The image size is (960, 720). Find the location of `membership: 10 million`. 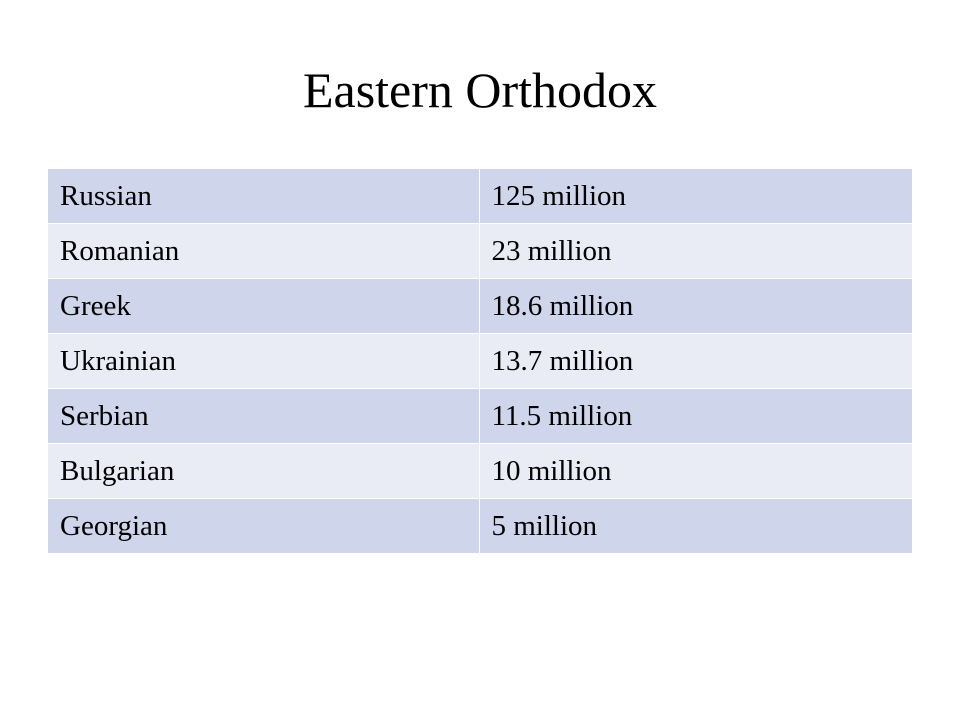

membership: 10 million is located at coordinates (695, 471).